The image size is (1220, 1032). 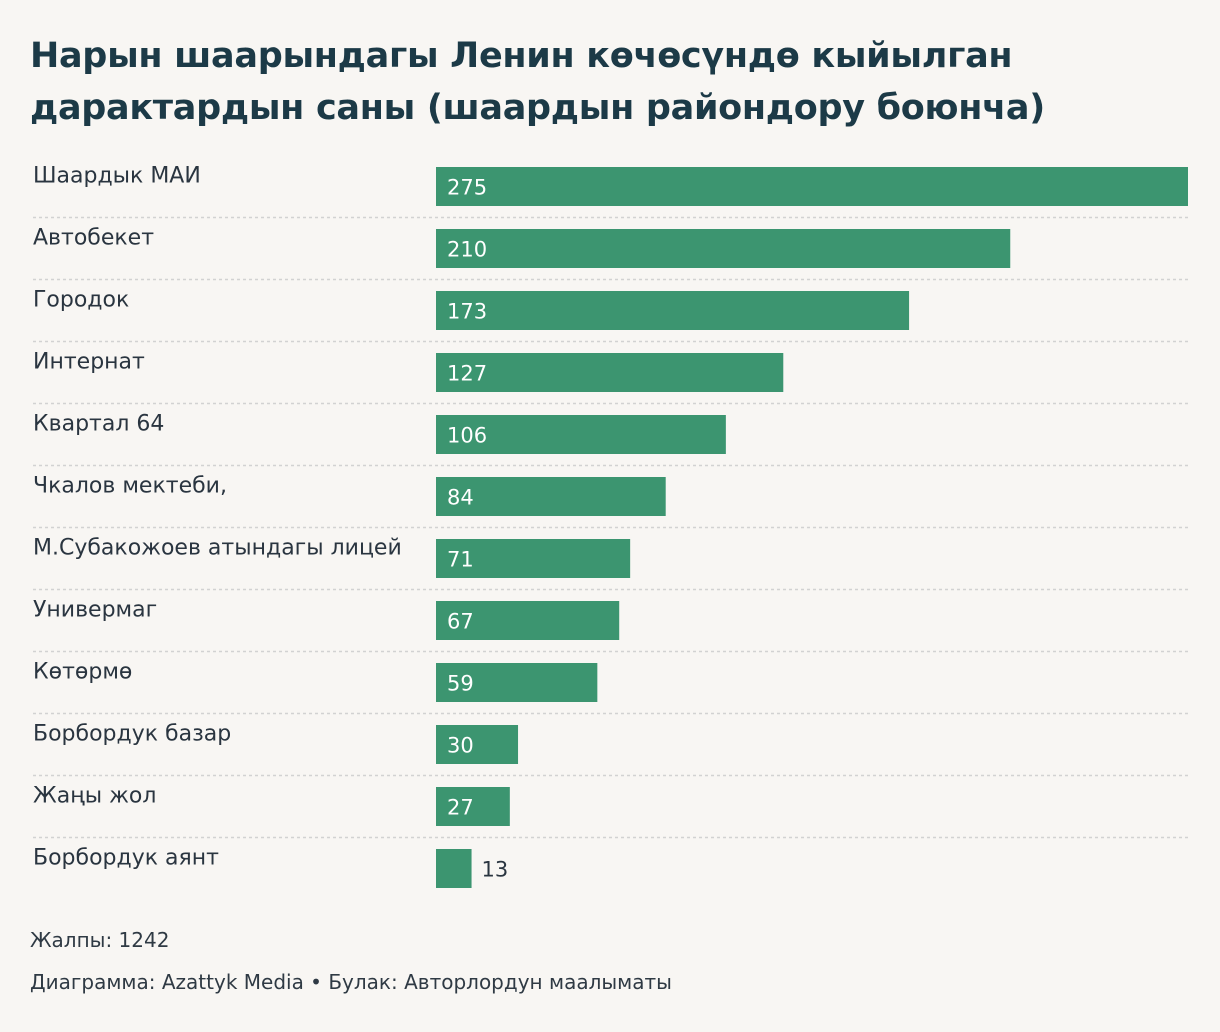 What do you see at coordinates (81, 300) in the screenshot?
I see `category-label: Городок` at bounding box center [81, 300].